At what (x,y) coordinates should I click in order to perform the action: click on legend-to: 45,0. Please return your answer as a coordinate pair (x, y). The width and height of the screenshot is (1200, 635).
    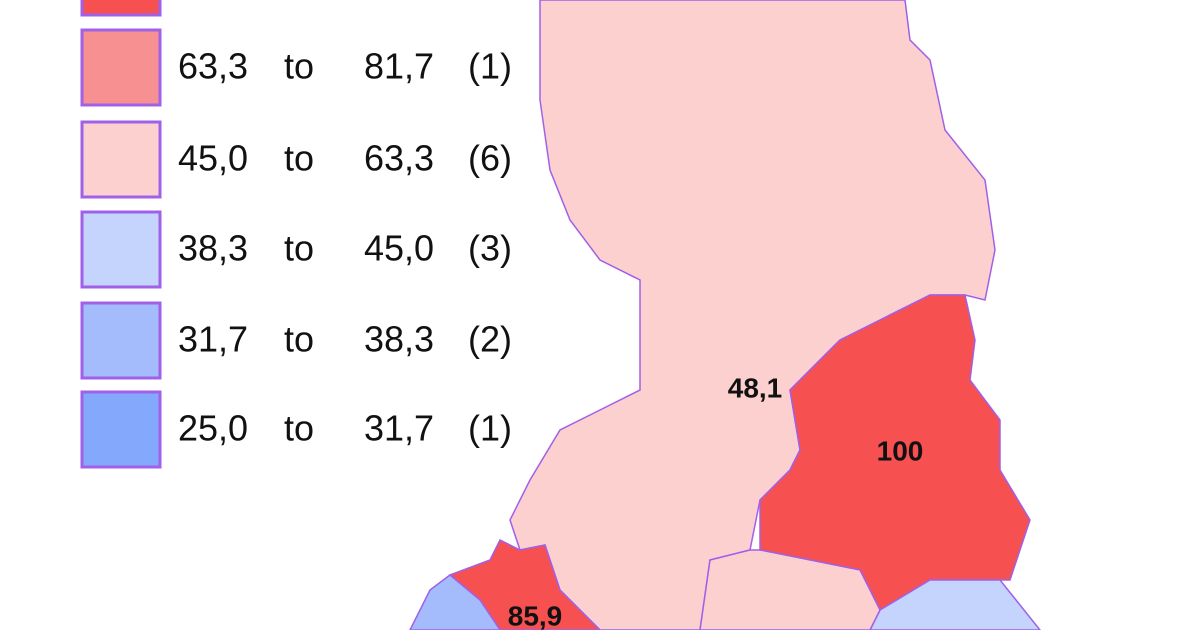
    Looking at the image, I should click on (399, 248).